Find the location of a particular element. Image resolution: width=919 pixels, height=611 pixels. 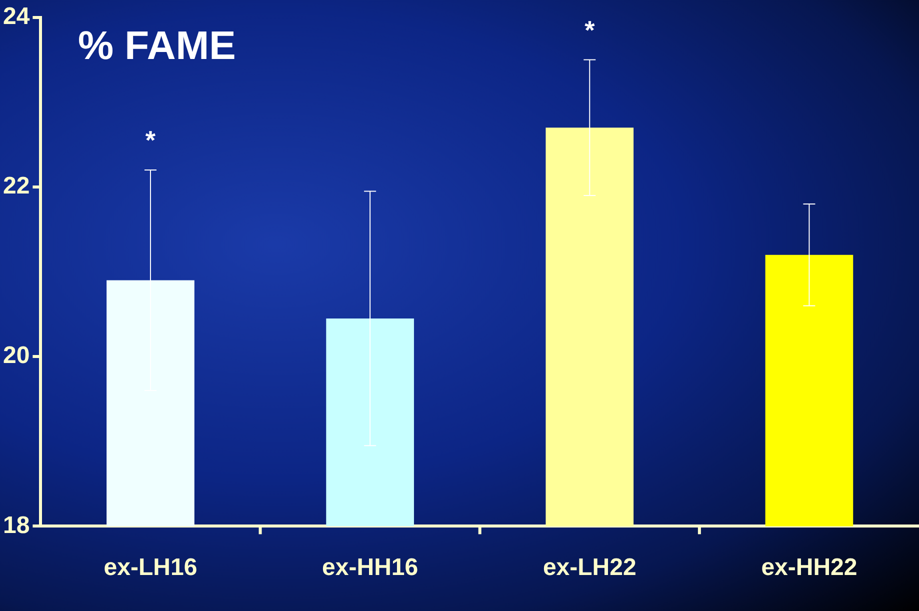

y-tick-label: 20 is located at coordinates (16, 356).